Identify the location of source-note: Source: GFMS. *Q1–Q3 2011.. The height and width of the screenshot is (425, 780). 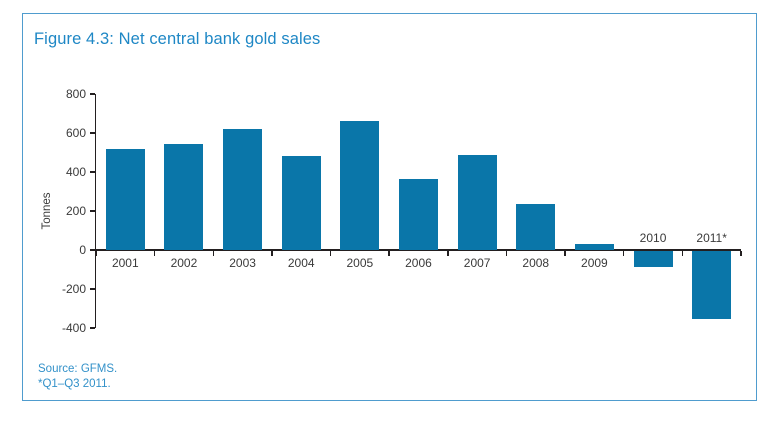
(77, 377).